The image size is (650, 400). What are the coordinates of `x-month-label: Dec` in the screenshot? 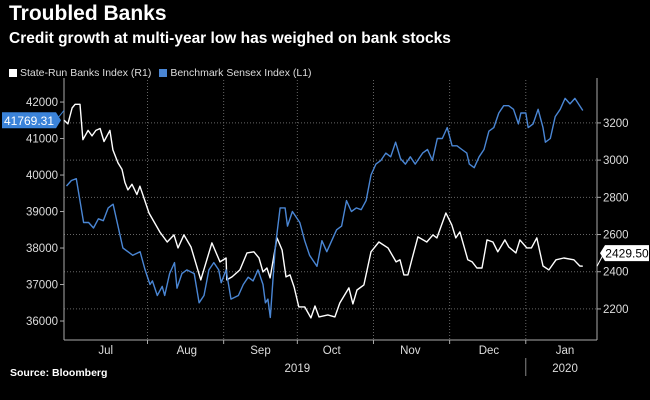 It's located at (489, 351).